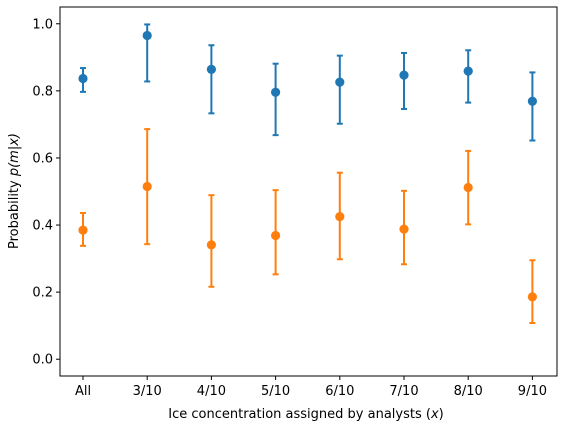 This screenshot has width=564, height=427. Describe the element at coordinates (42, 91) in the screenshot. I see `y-tick-label: 0.8` at that location.